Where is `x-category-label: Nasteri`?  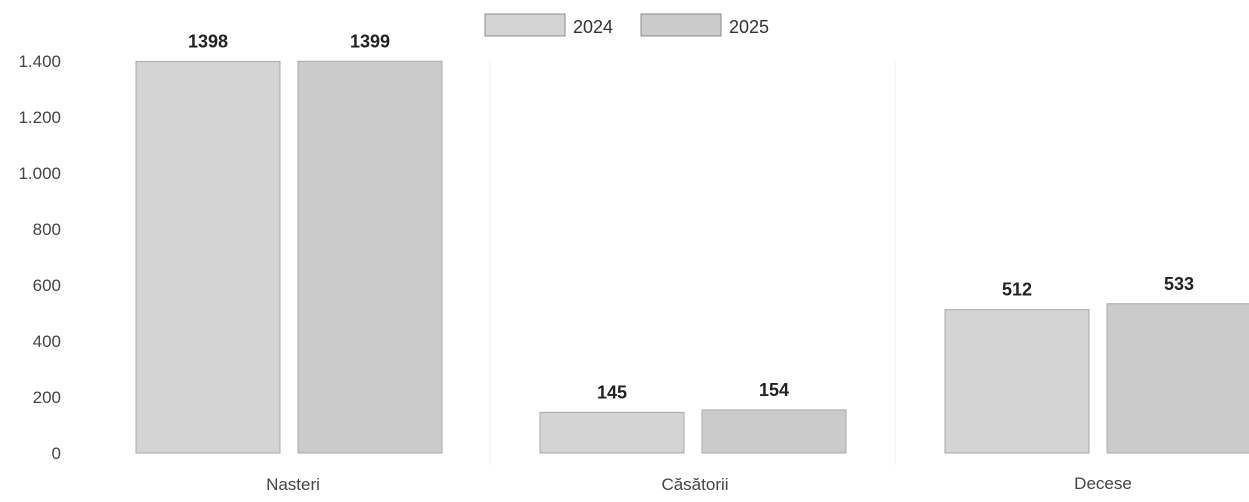
x-category-label: Nasteri is located at coordinates (293, 484).